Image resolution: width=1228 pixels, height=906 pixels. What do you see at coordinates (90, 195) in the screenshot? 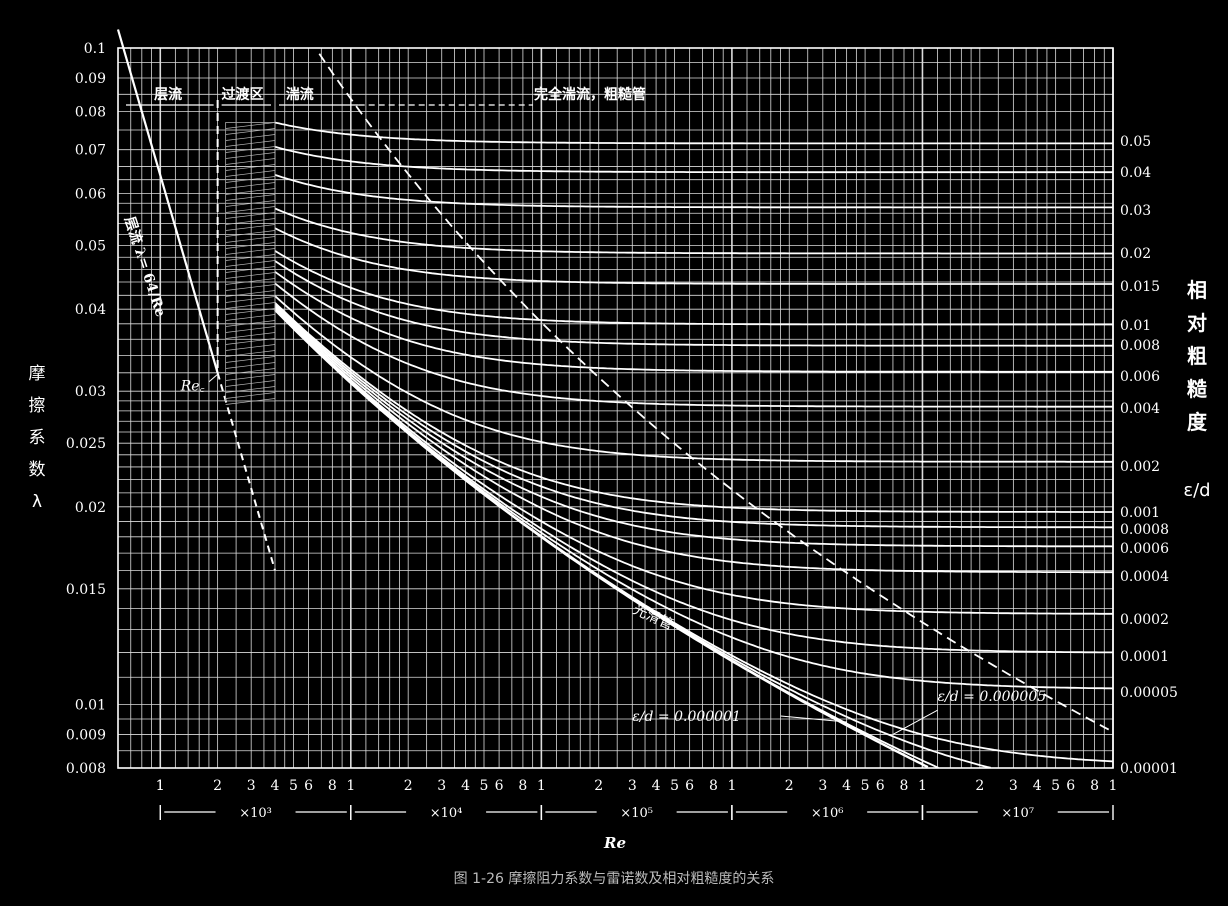
I see `y-tick-label: 0.06` at bounding box center [90, 195].